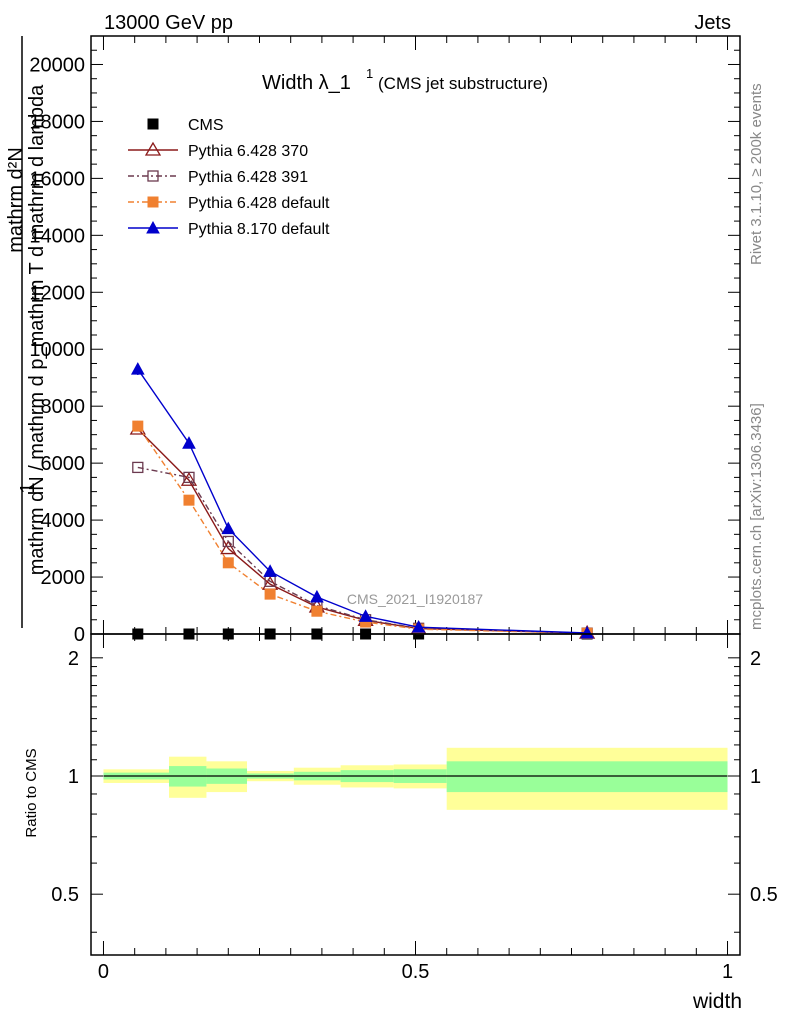 Image resolution: width=786 pixels, height=1024 pixels. I want to click on legend-item-p6def: Pythia 6.428 default, so click(229, 203).